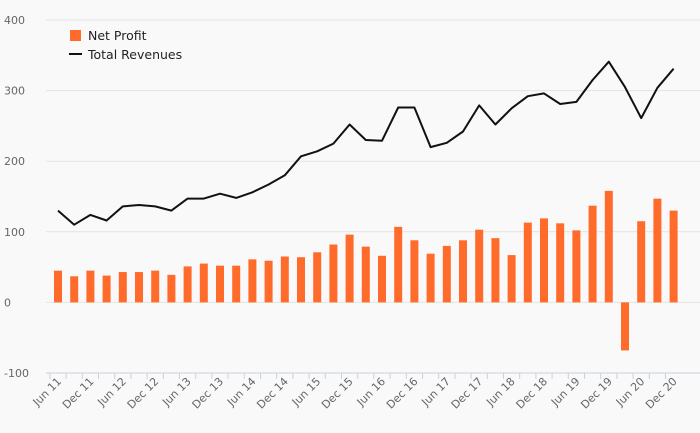  What do you see at coordinates (117, 35) in the screenshot?
I see `legend-label-net-profit: Net Profit` at bounding box center [117, 35].